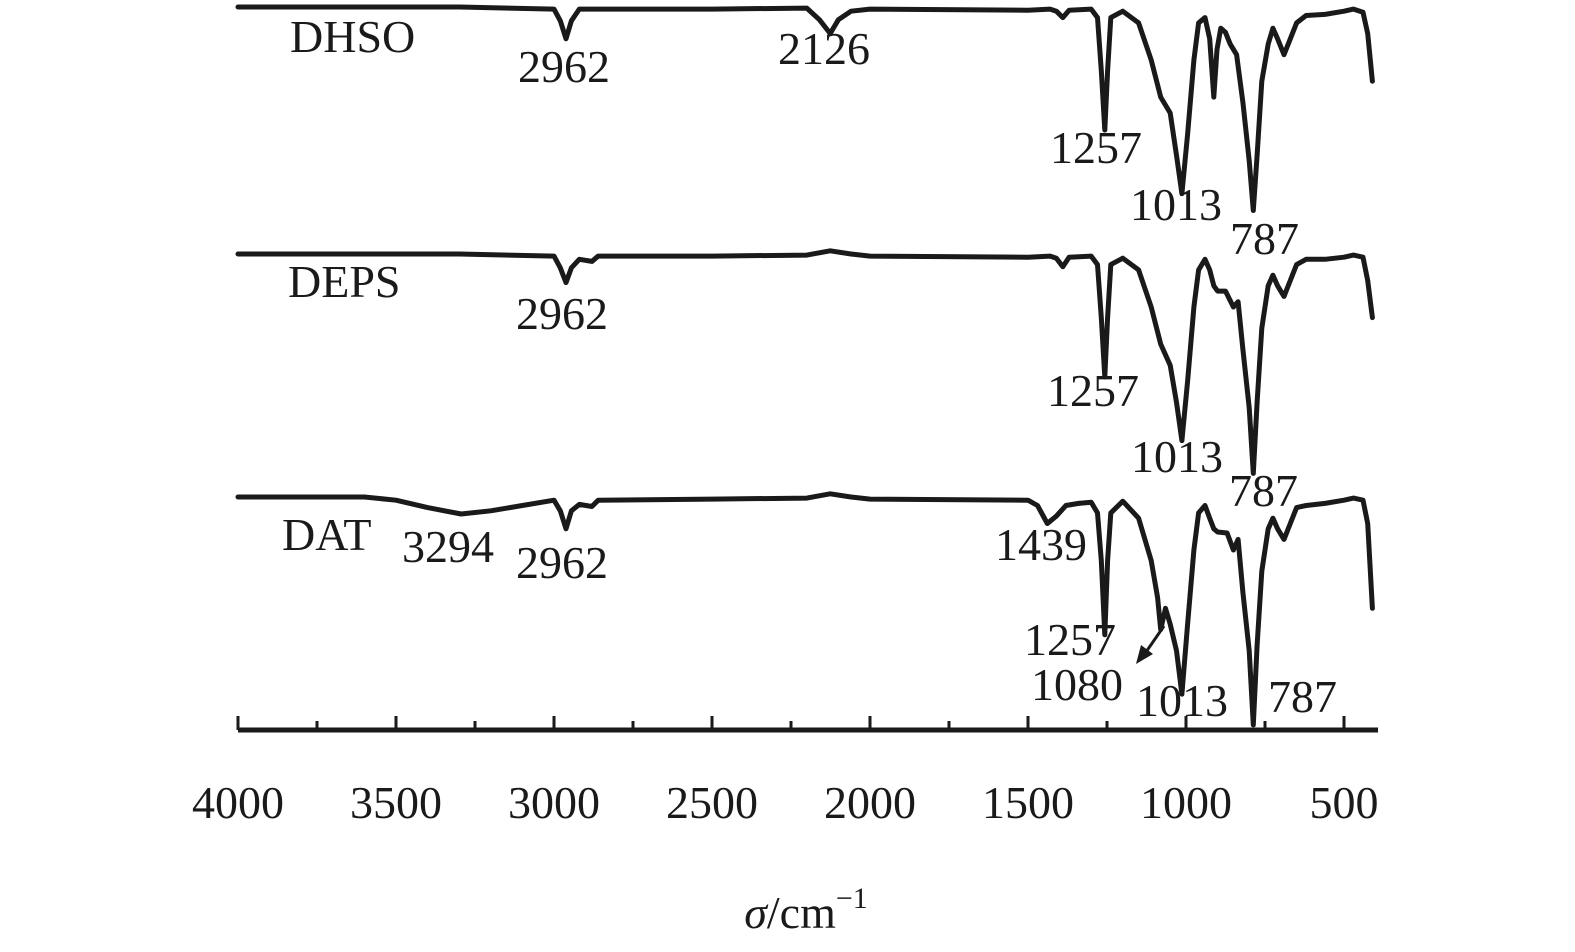 Image resolution: width=1575 pixels, height=952 pixels. I want to click on x-tick-label-4000: 4000, so click(238, 802).